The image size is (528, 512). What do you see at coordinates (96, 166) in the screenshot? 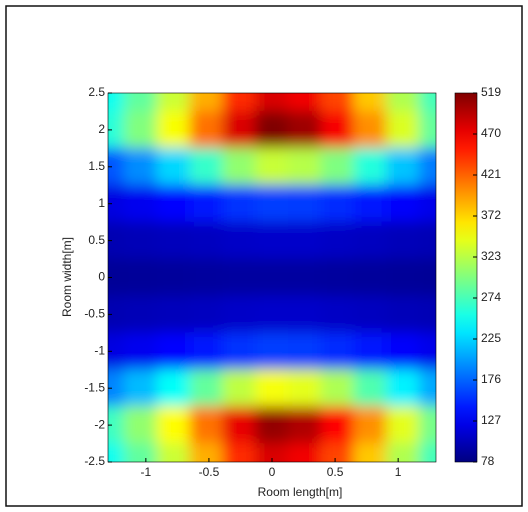
I see `y-tick-label: 1.5` at bounding box center [96, 166].